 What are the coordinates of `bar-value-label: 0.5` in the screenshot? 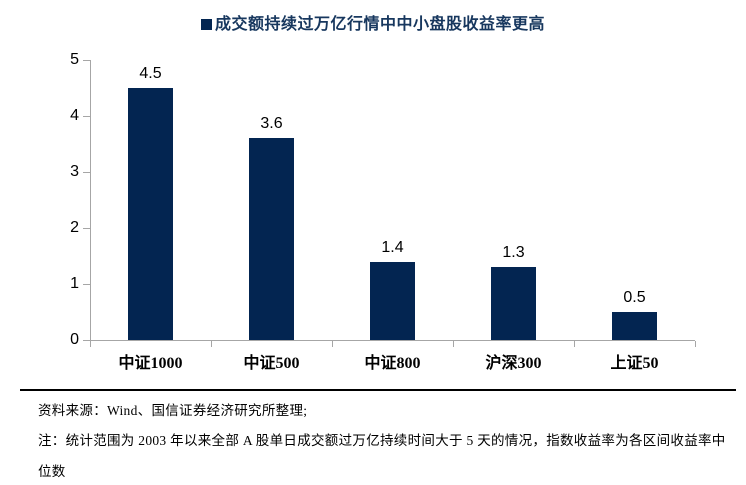 It's located at (634, 297).